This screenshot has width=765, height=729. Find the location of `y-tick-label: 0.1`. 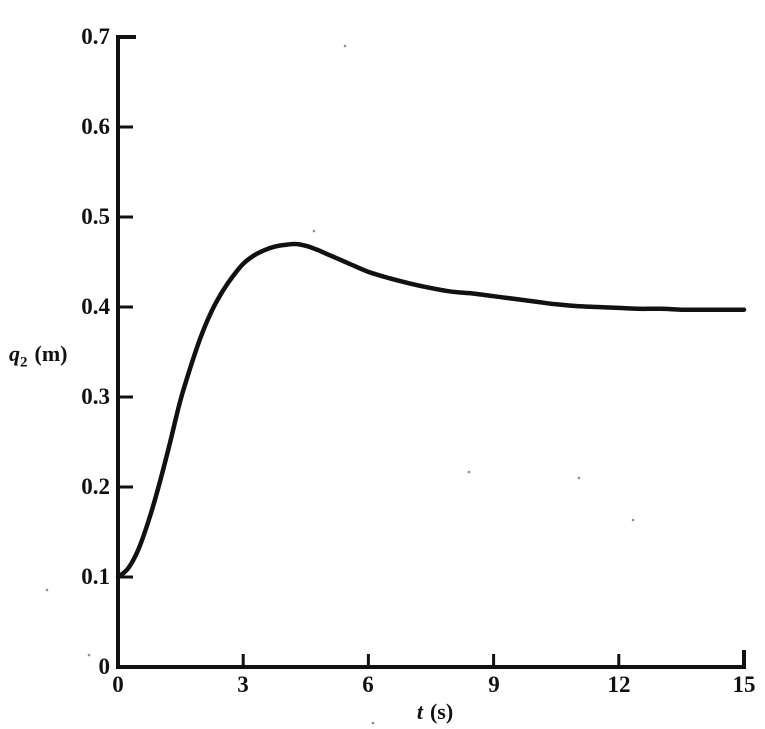

y-tick-label: 0.1 is located at coordinates (95, 576).